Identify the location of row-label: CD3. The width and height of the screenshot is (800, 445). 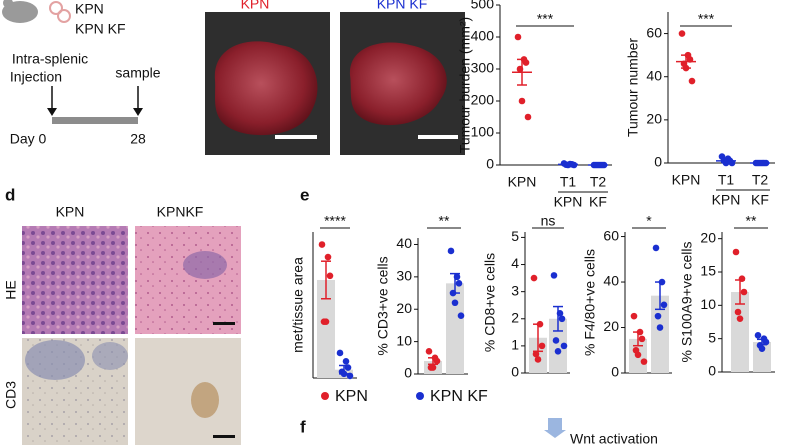
(11, 395).